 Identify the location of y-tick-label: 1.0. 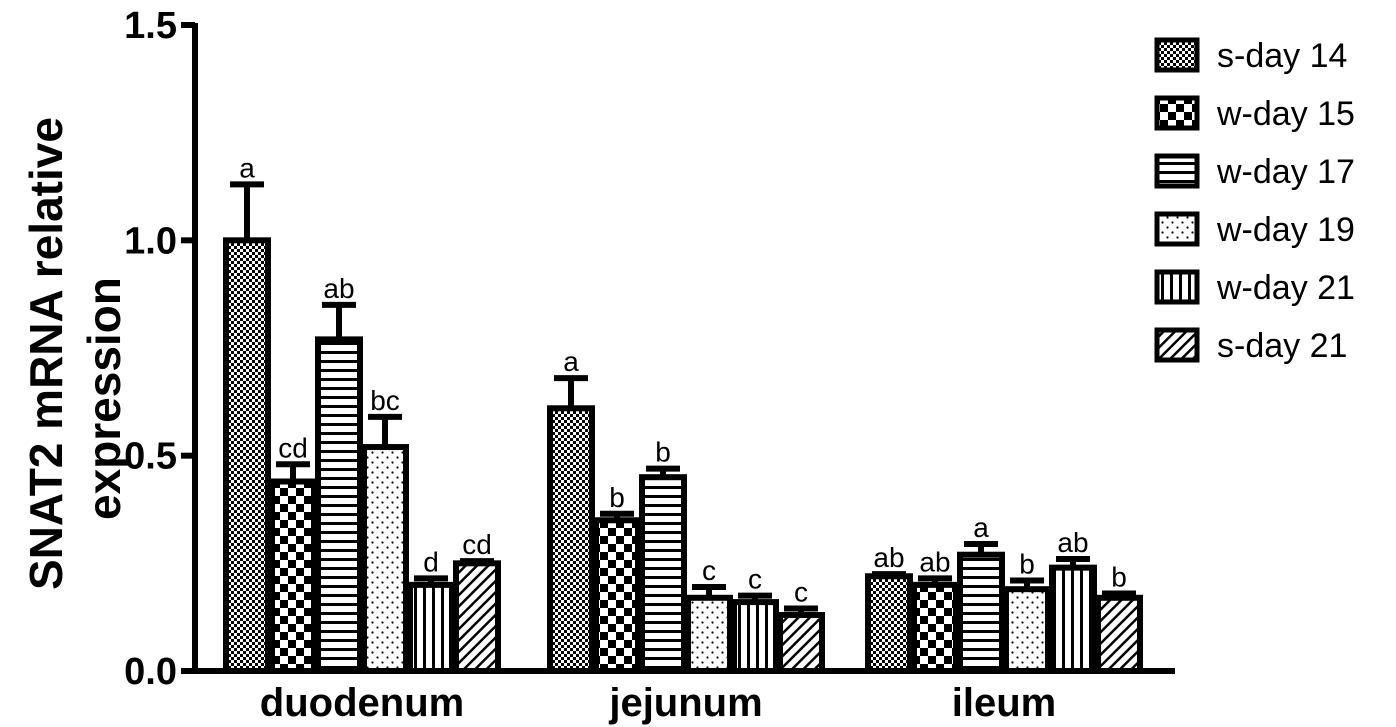
(150, 241).